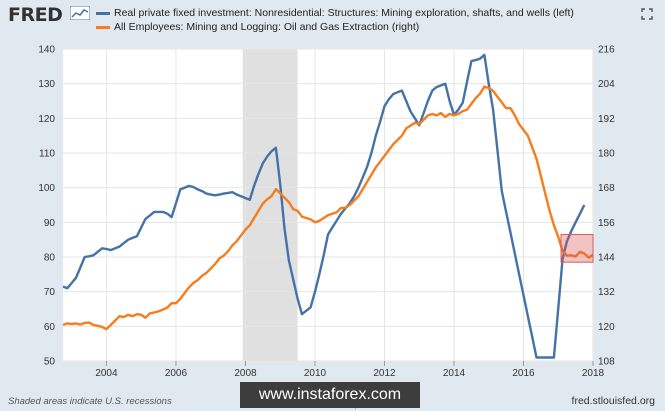  I want to click on right-tick-label: 168, so click(606, 188).